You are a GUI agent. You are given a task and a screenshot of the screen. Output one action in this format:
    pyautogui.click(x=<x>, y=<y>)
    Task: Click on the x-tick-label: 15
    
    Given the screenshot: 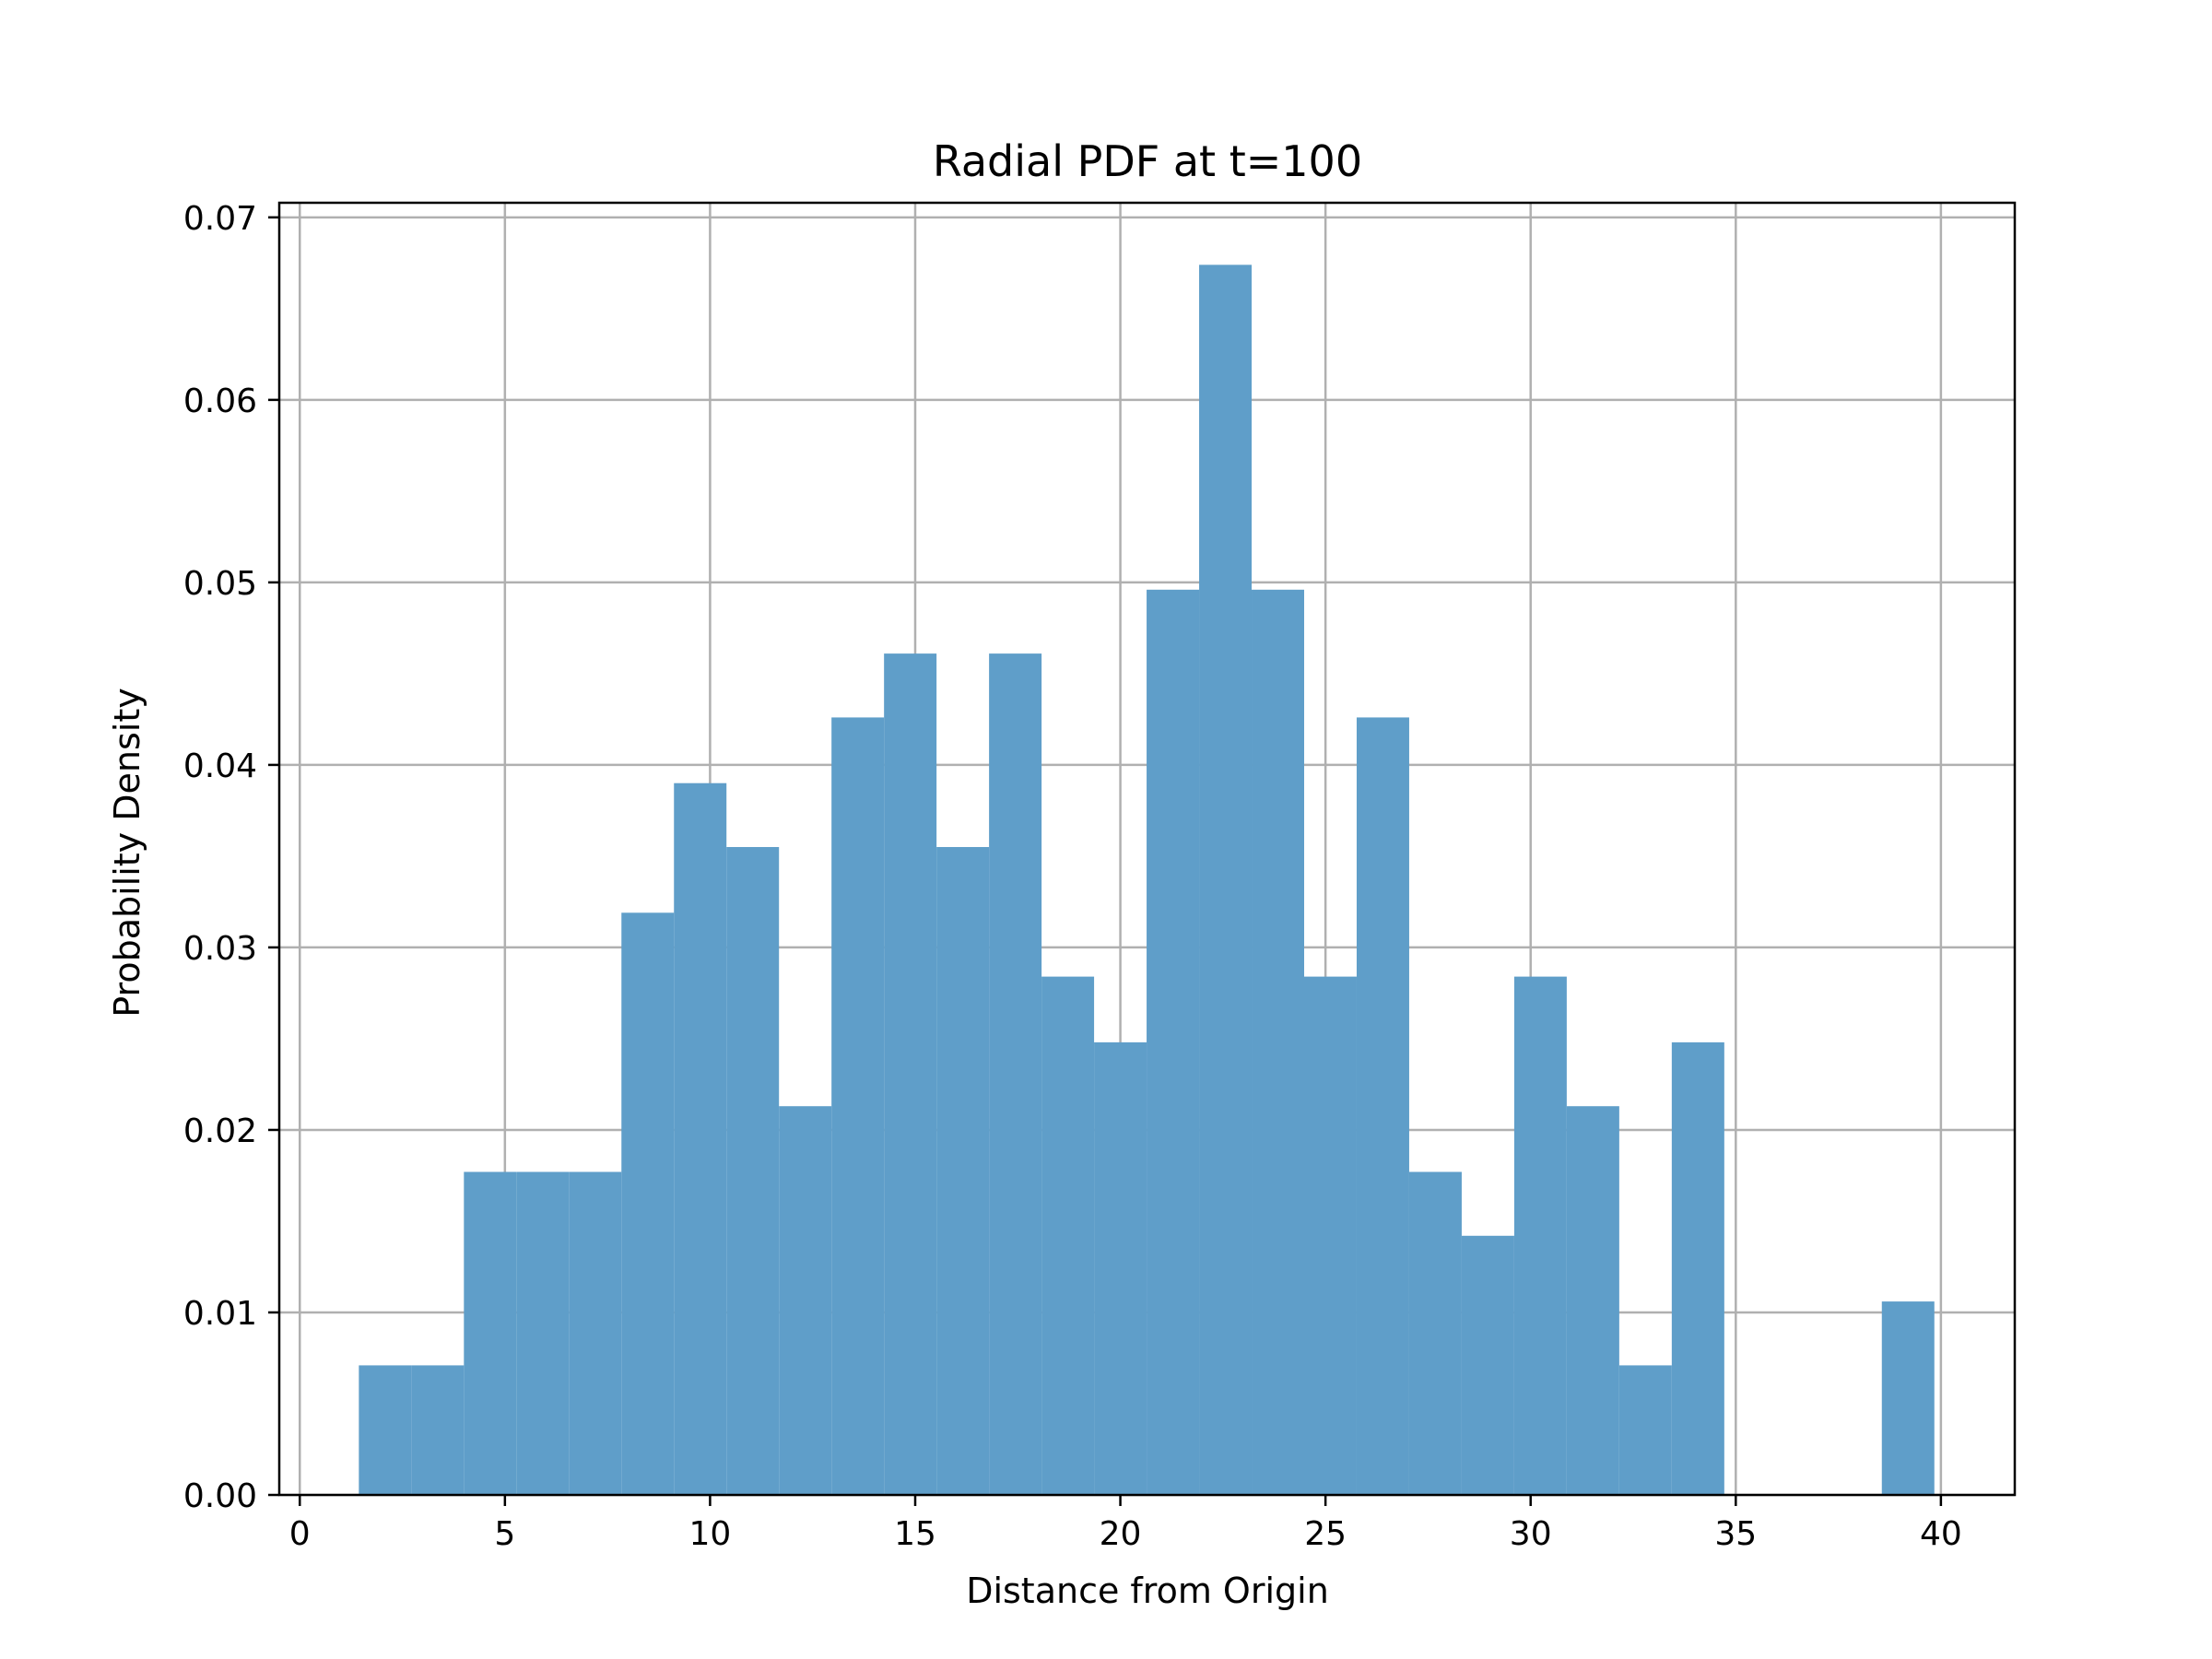 What is the action you would take?
    pyautogui.click(x=915, y=1534)
    